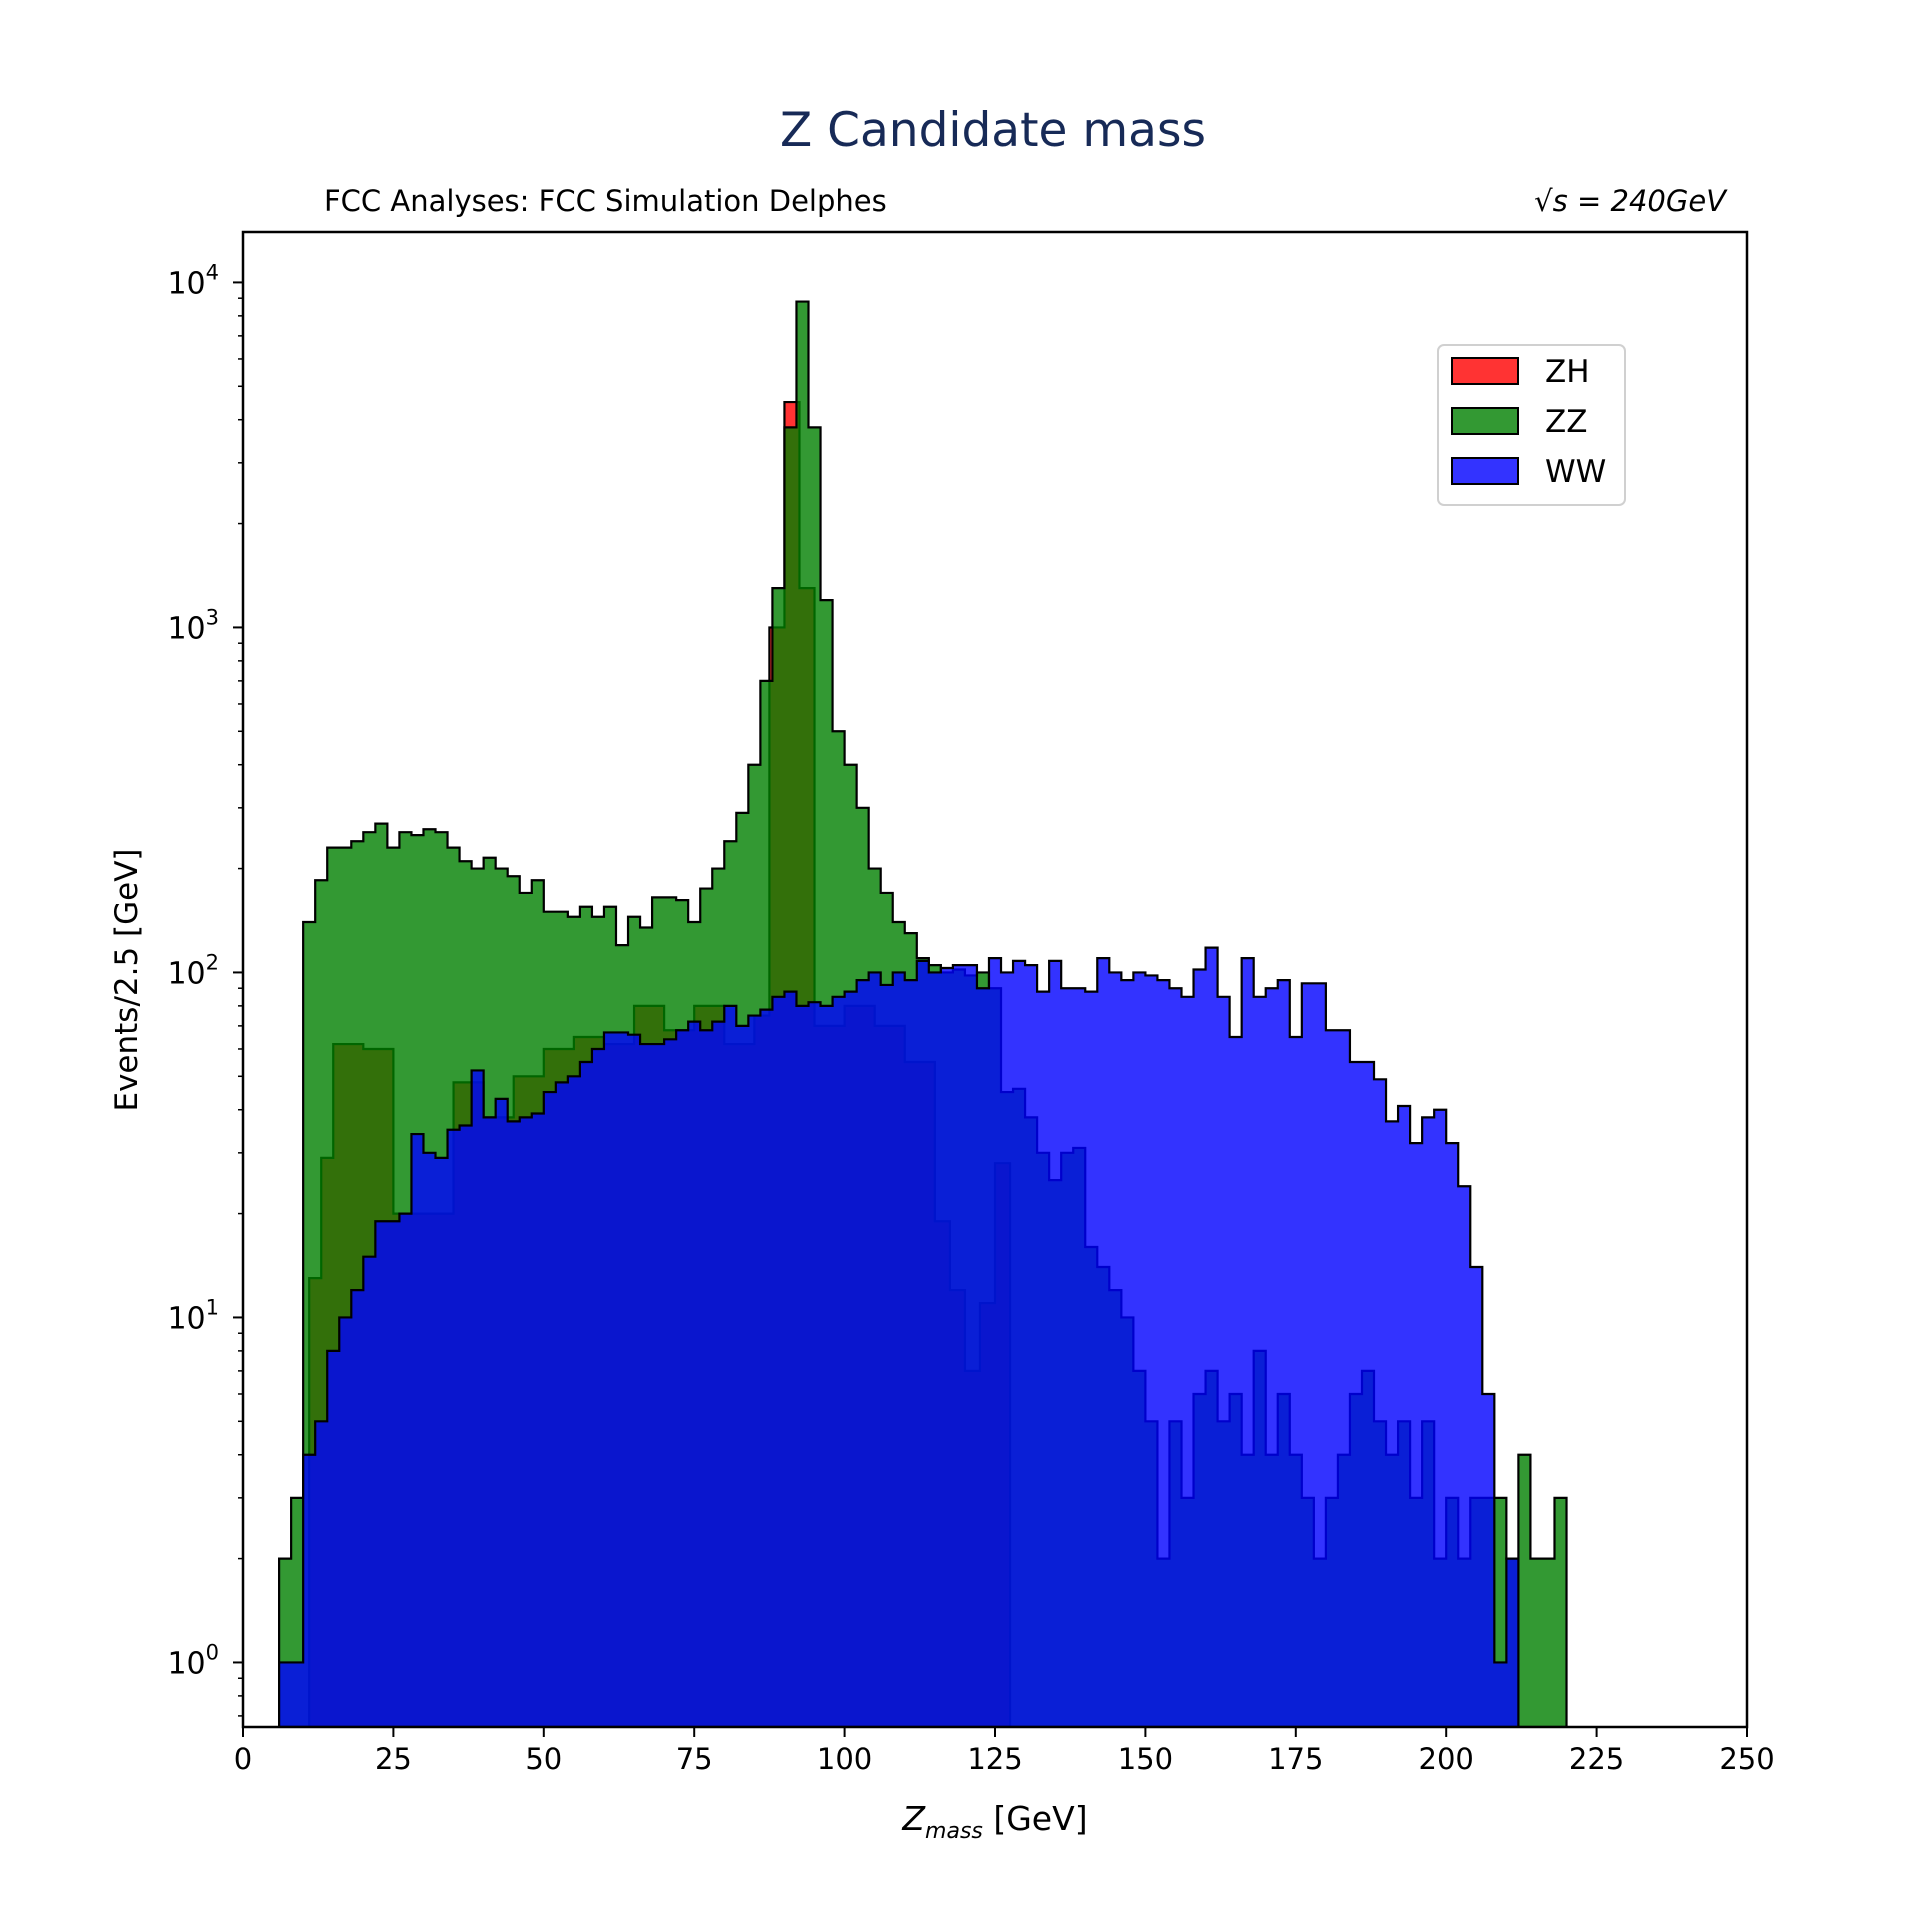 This screenshot has height=1920, width=1920. I want to click on chart-subtitle-left: FCC Analyses: FCC Simulation Delphes, so click(605, 201).